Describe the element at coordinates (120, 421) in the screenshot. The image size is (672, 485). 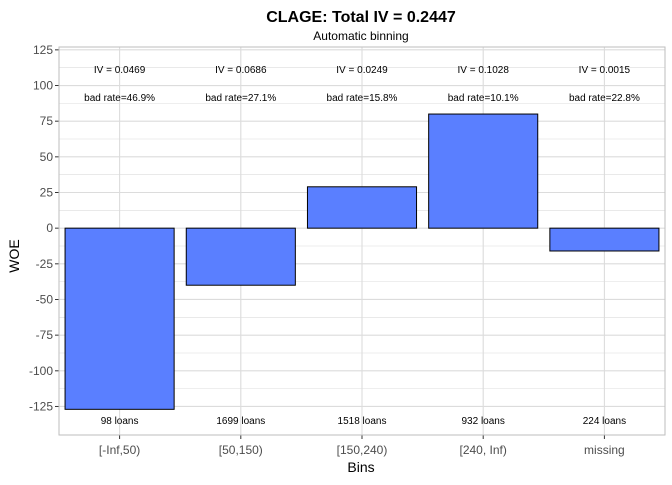
I see `loan-count-label: 98 loans` at that location.